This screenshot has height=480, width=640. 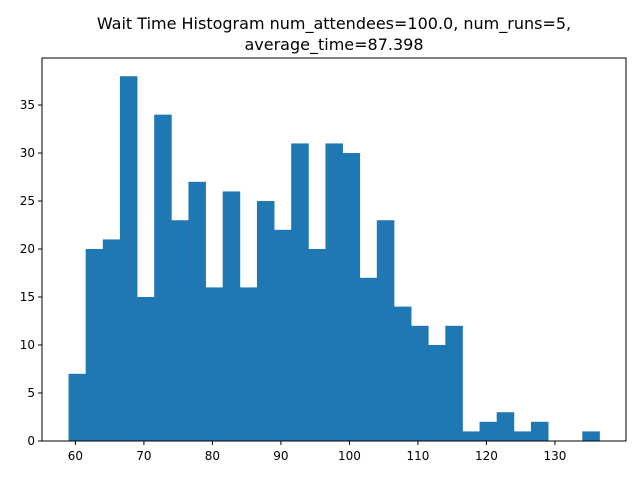 What do you see at coordinates (486, 456) in the screenshot?
I see `x-tick-label: 120` at bounding box center [486, 456].